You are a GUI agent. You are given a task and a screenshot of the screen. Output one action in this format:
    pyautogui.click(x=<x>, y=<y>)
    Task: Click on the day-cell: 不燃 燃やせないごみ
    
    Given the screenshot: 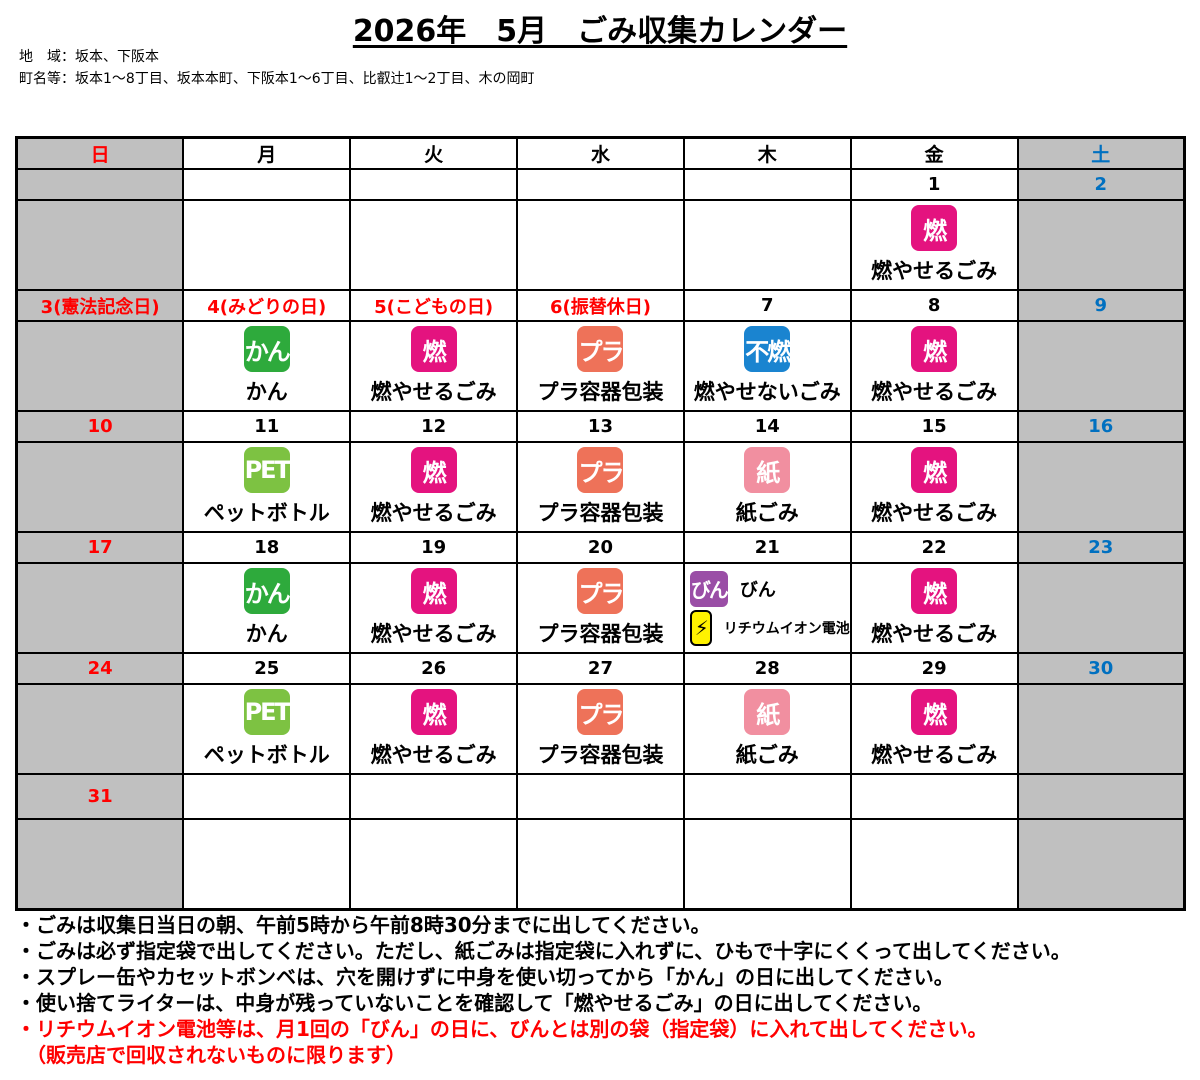 What is the action you would take?
    pyautogui.click(x=767, y=366)
    